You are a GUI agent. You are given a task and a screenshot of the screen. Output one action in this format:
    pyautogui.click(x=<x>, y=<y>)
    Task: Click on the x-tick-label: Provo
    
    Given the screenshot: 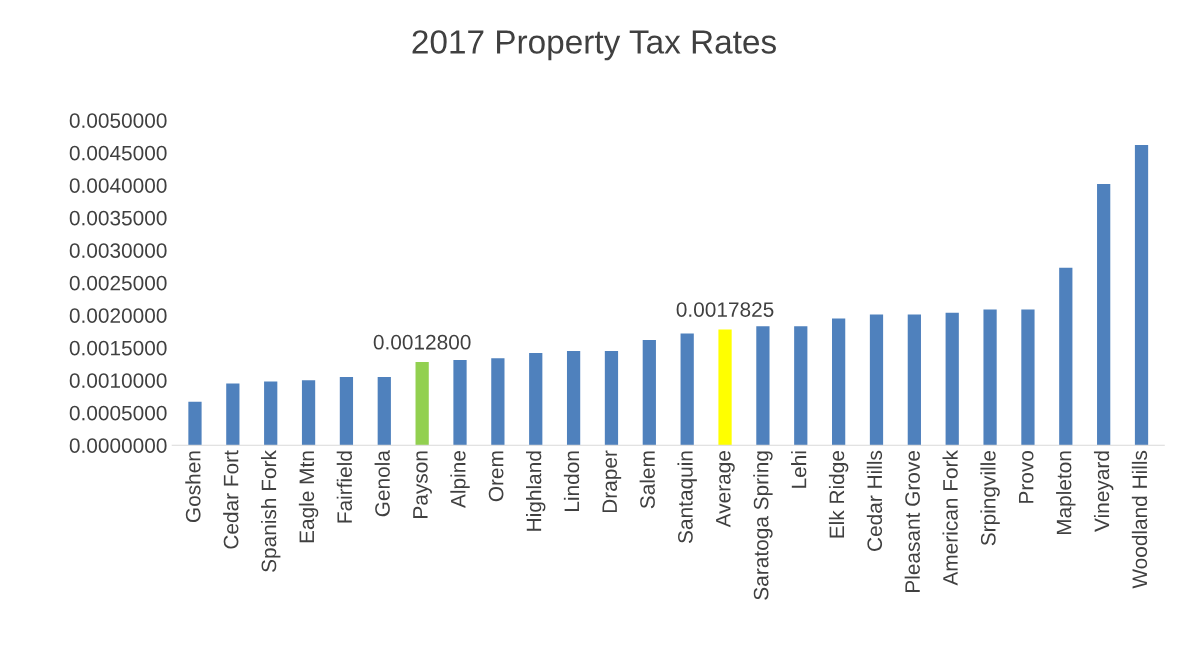 What is the action you would take?
    pyautogui.click(x=1026, y=476)
    